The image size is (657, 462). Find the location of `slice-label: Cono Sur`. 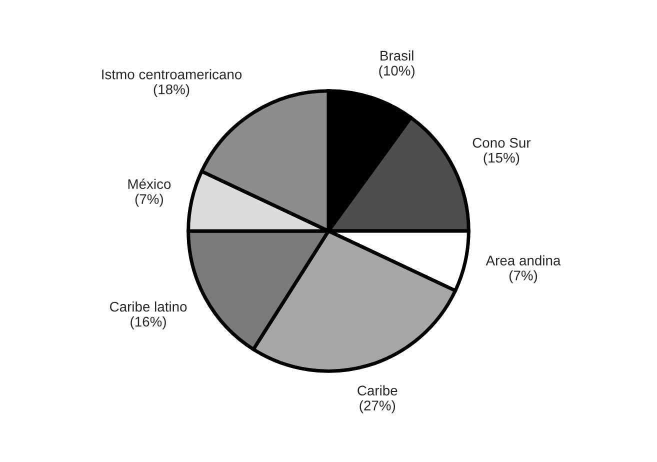

slice-label: Cono Sur is located at coordinates (501, 143).